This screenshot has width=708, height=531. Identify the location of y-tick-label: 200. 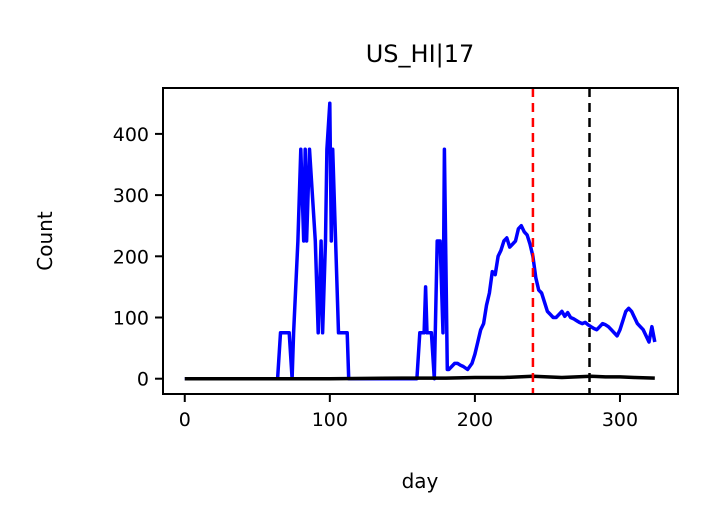
(131, 257).